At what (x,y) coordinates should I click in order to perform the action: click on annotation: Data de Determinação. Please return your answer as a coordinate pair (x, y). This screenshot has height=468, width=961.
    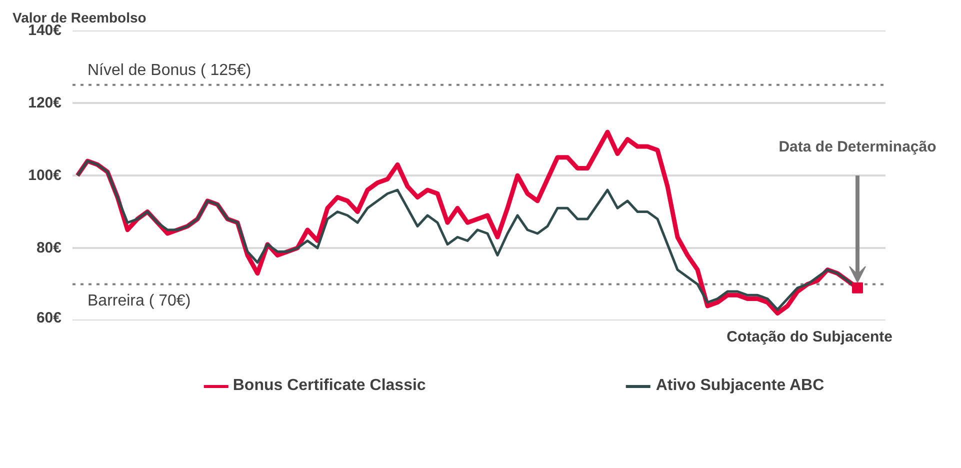
    Looking at the image, I should click on (857, 147).